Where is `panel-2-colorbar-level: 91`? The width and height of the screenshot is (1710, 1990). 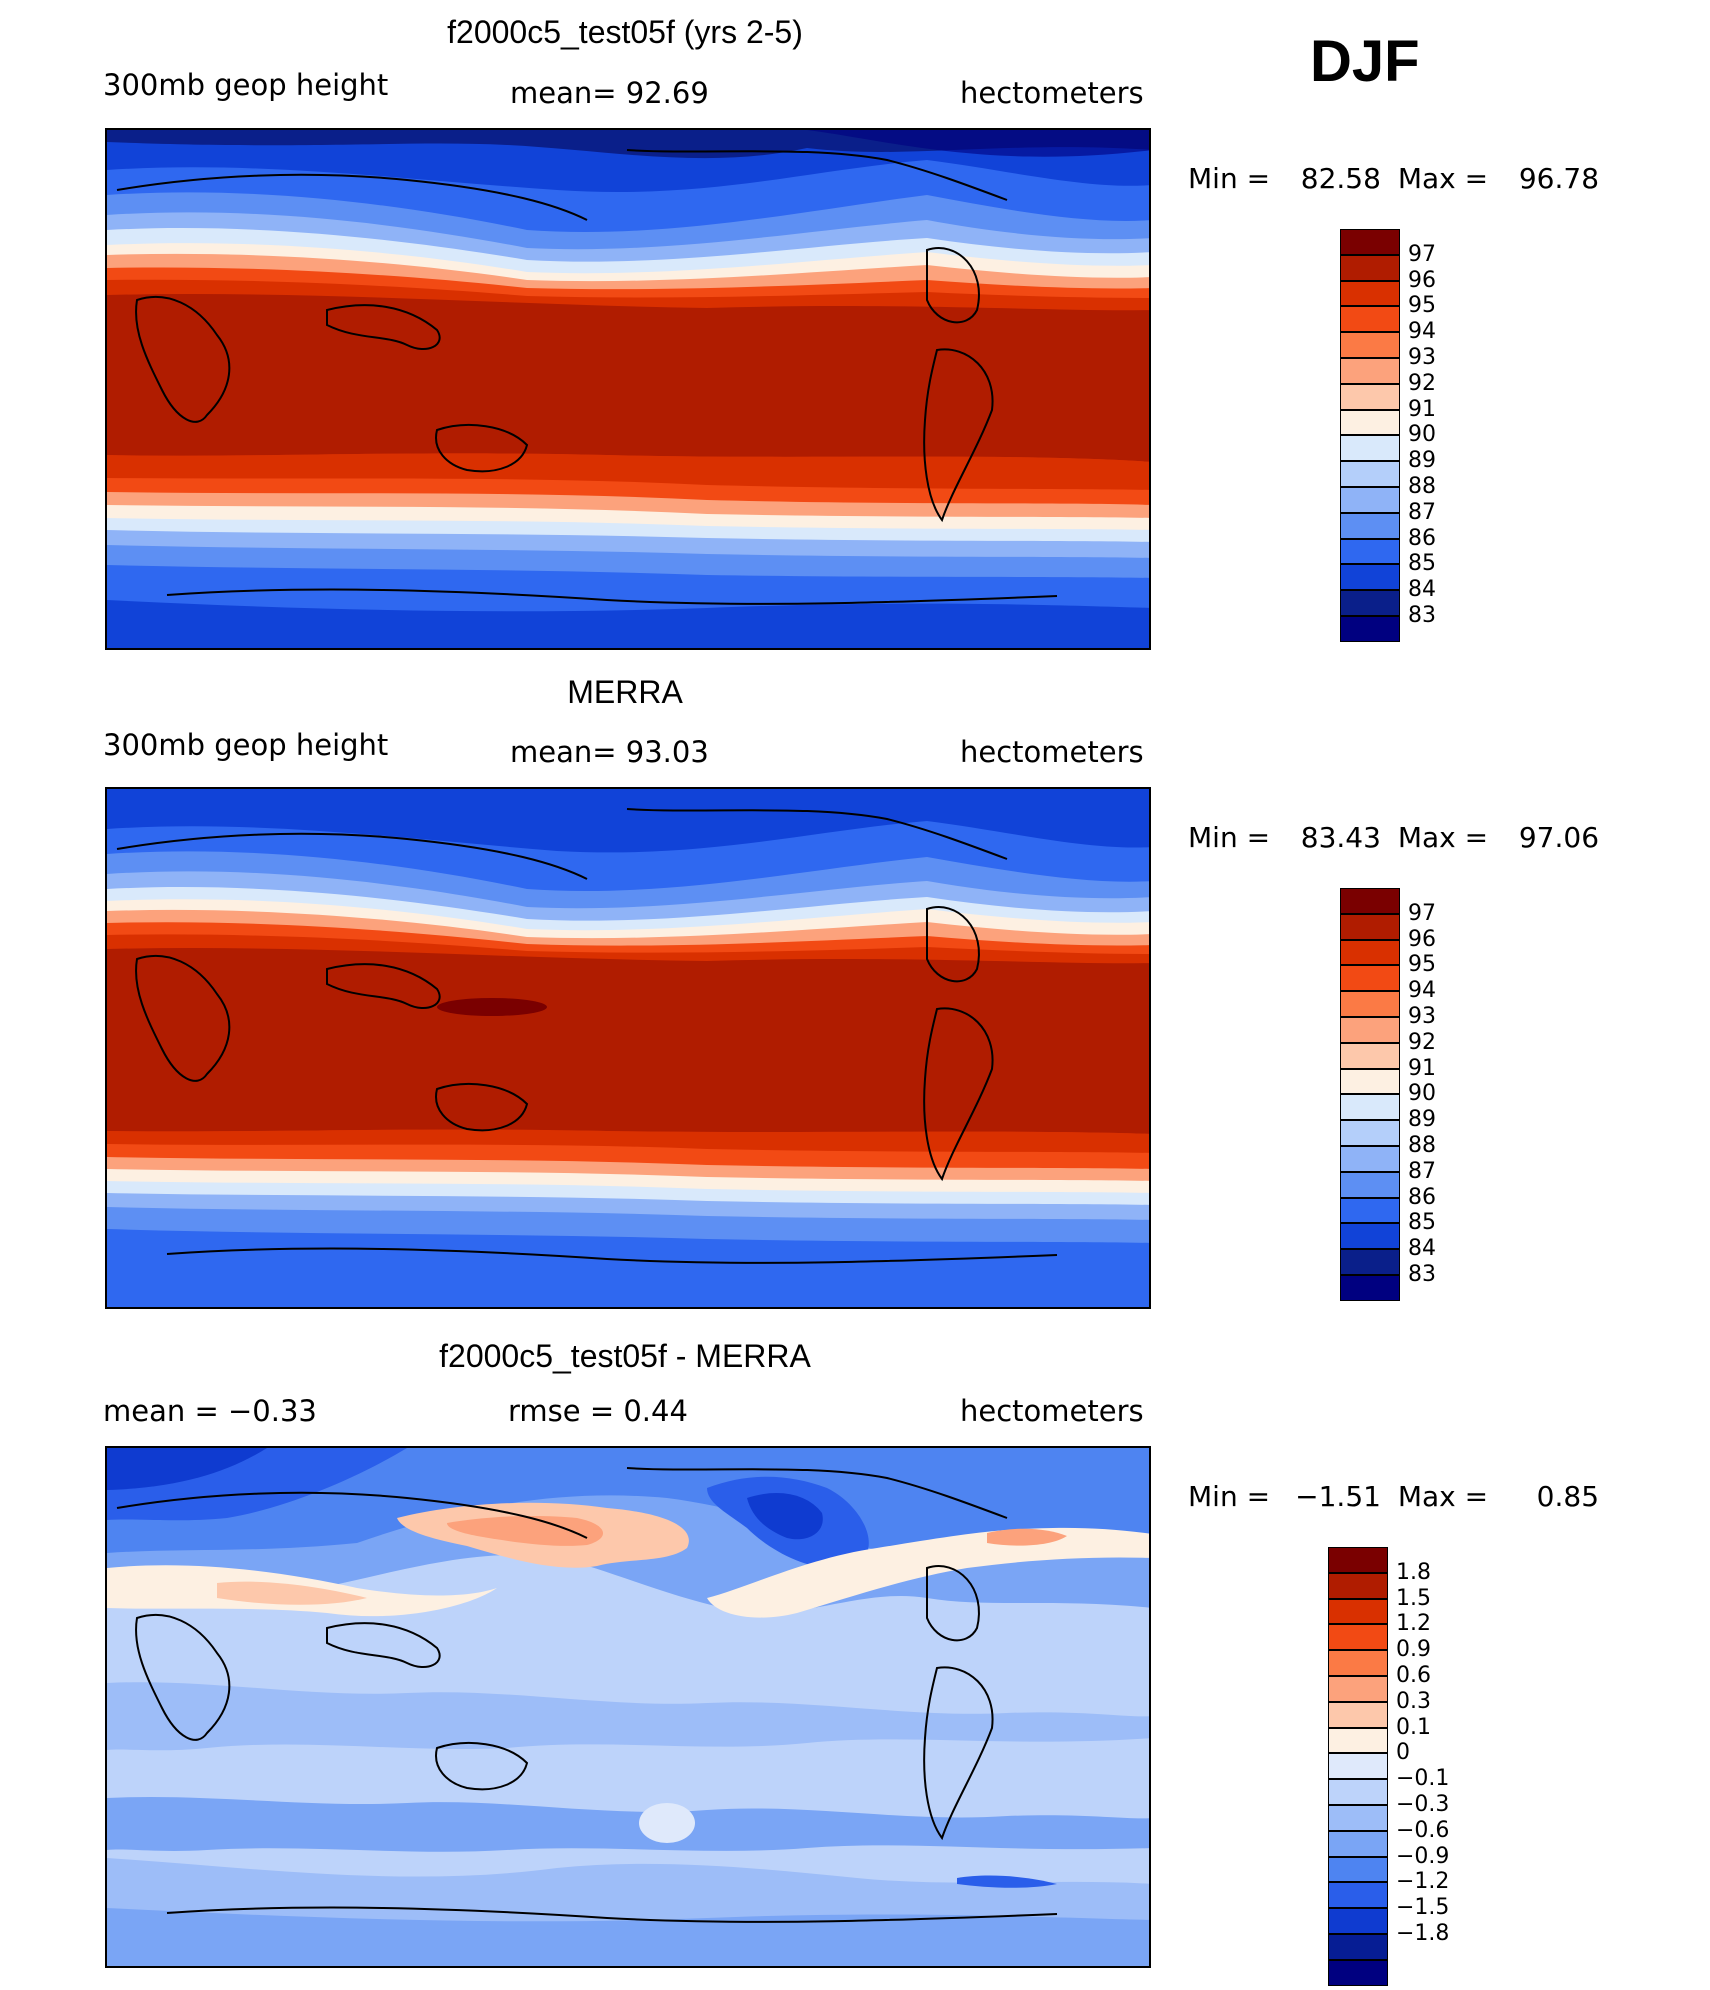 panel-2-colorbar-level: 91 is located at coordinates (1422, 1068).